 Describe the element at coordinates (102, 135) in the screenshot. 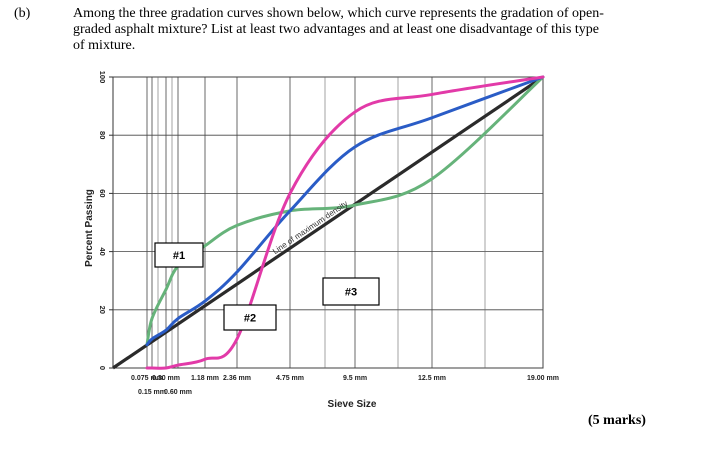

I see `y-tick-label: 80` at that location.